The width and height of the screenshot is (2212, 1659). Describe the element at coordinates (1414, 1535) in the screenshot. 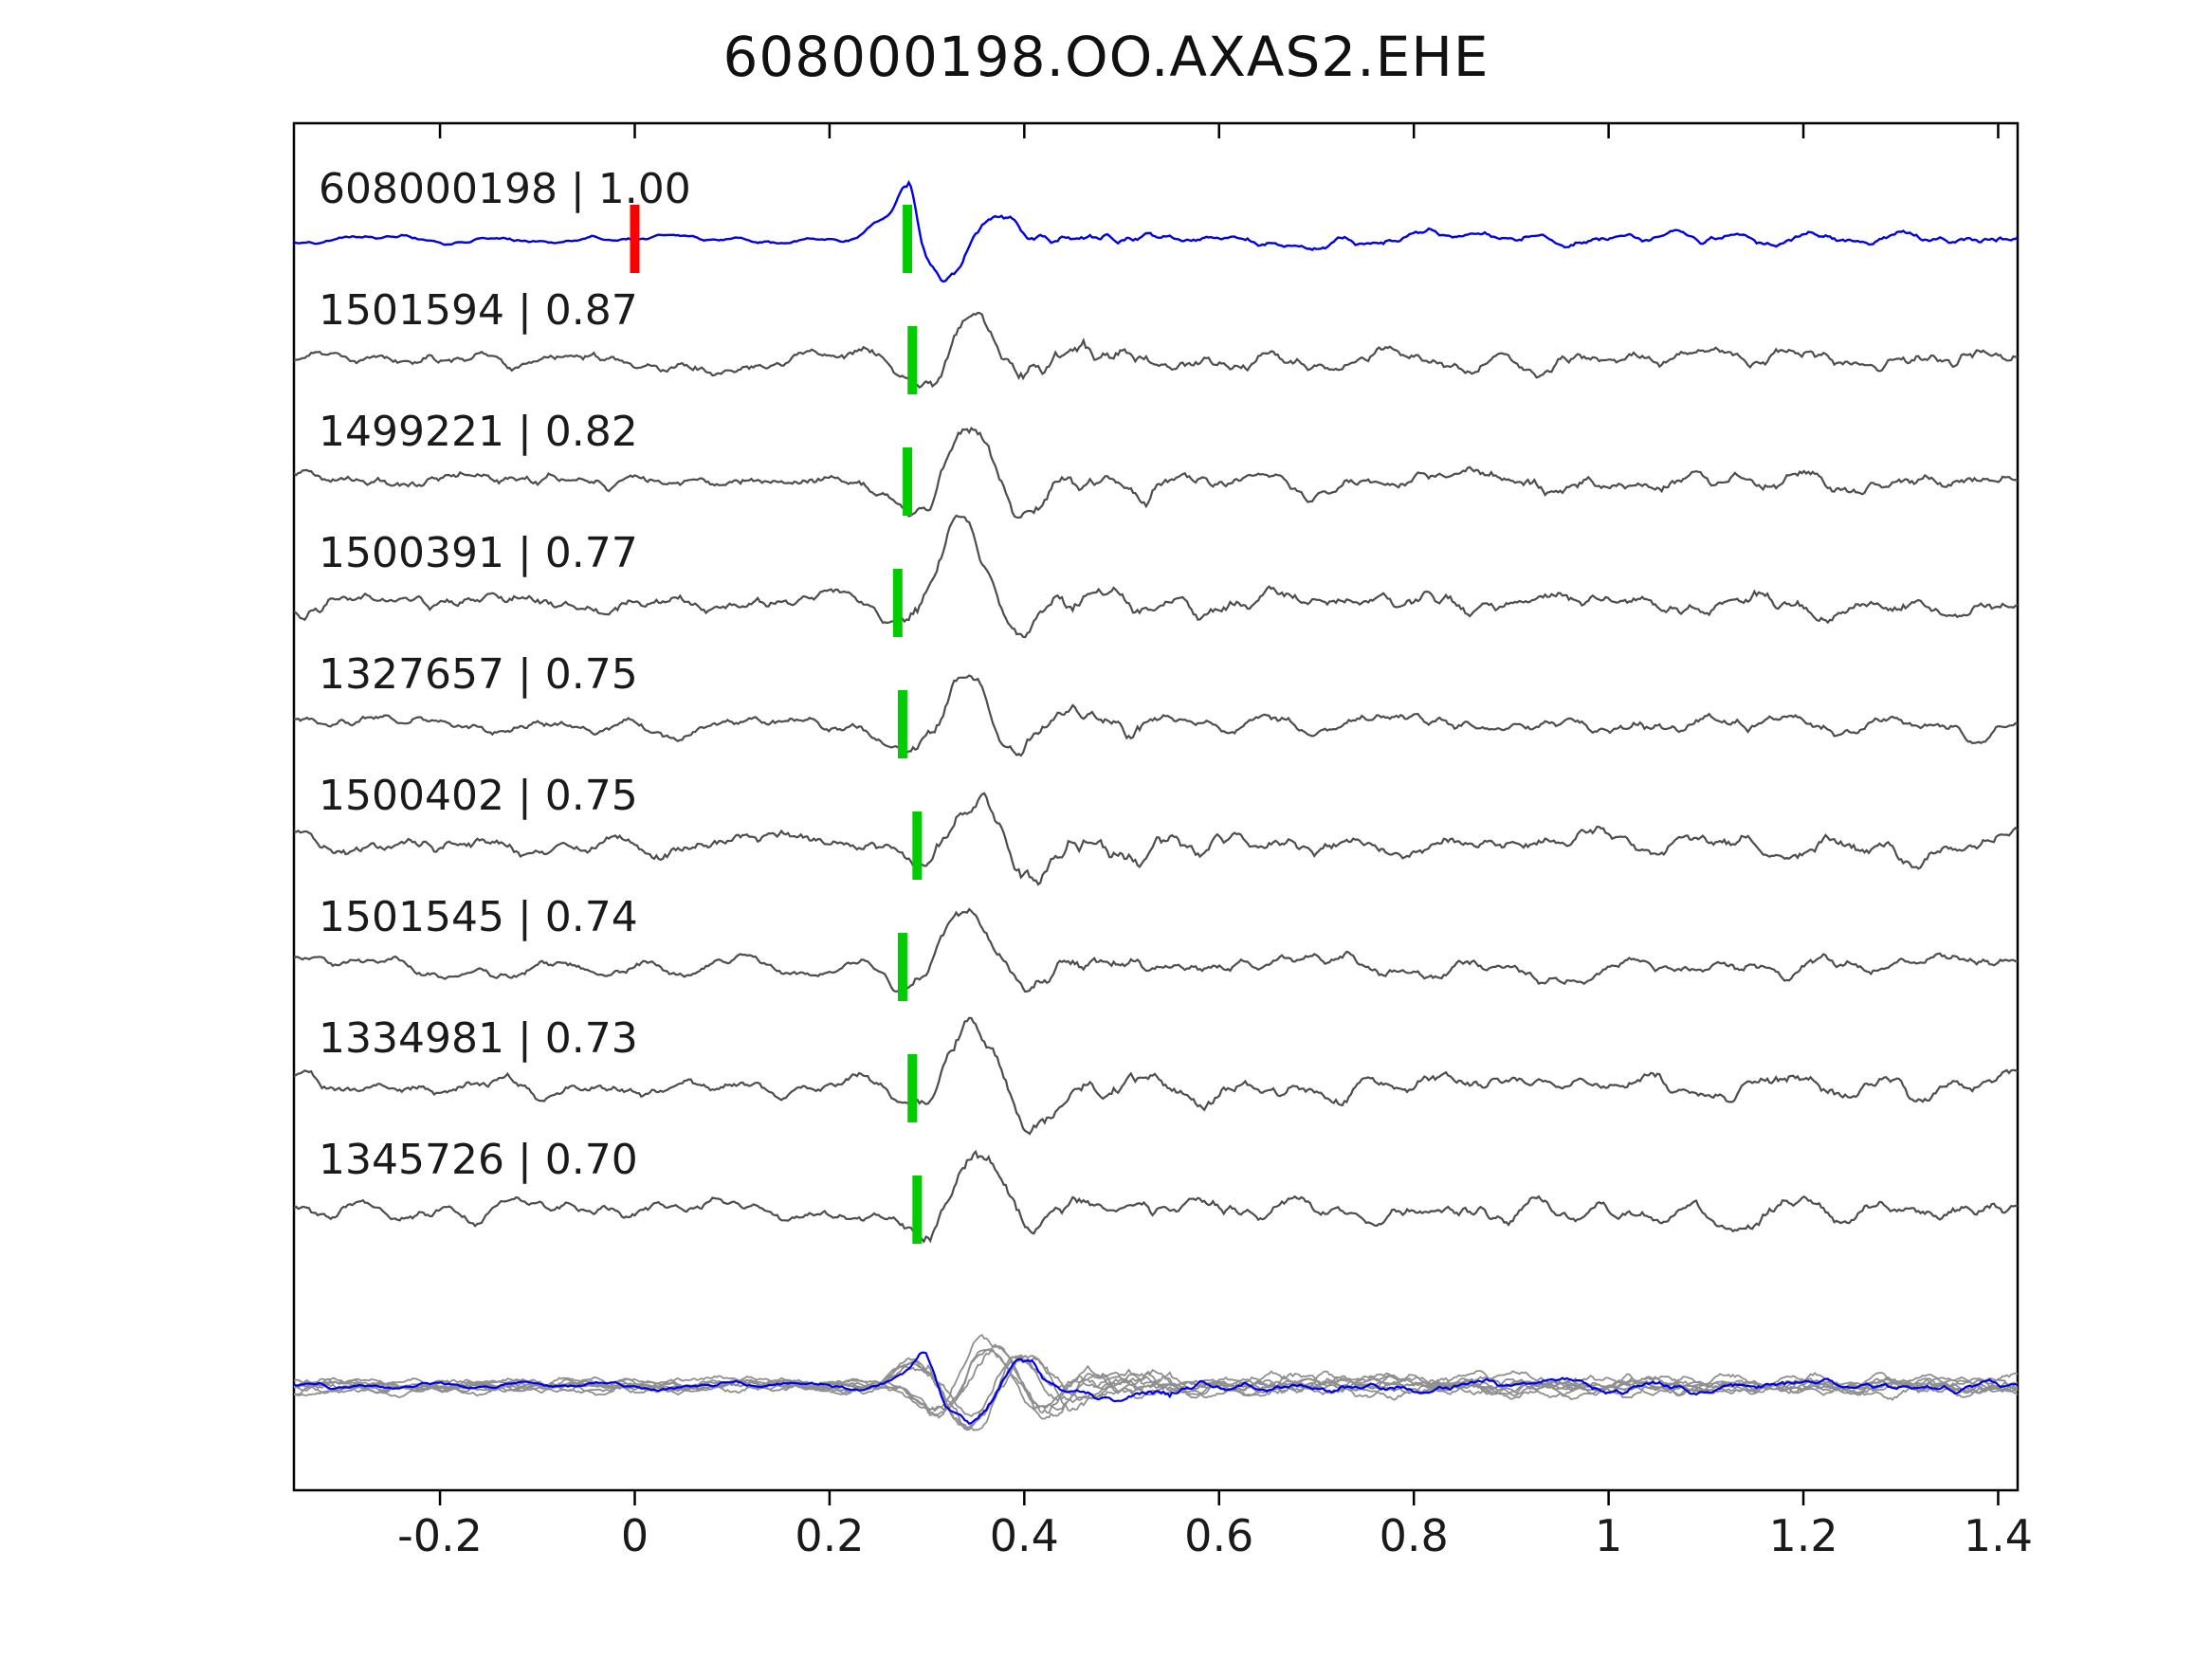

I see `x-tick-label: 0.8` at that location.